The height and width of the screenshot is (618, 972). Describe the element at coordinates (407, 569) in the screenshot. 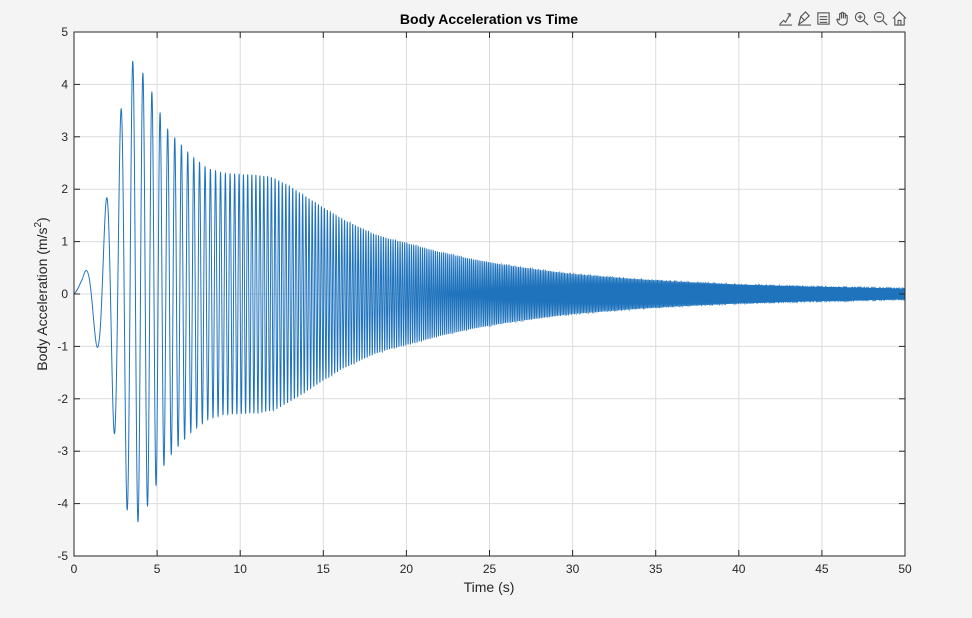

I see `x-tick-label: 20` at that location.